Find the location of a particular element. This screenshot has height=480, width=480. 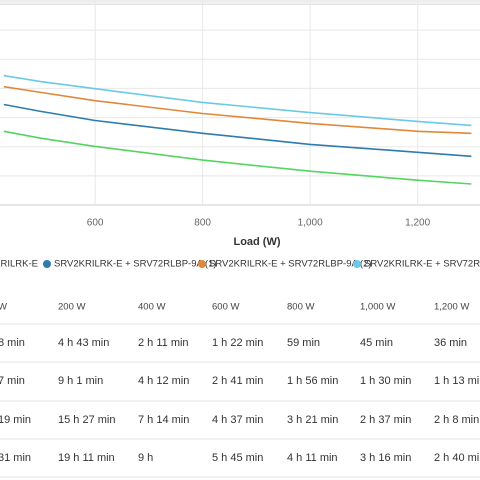

table-cell: 8 min is located at coordinates (12, 343).